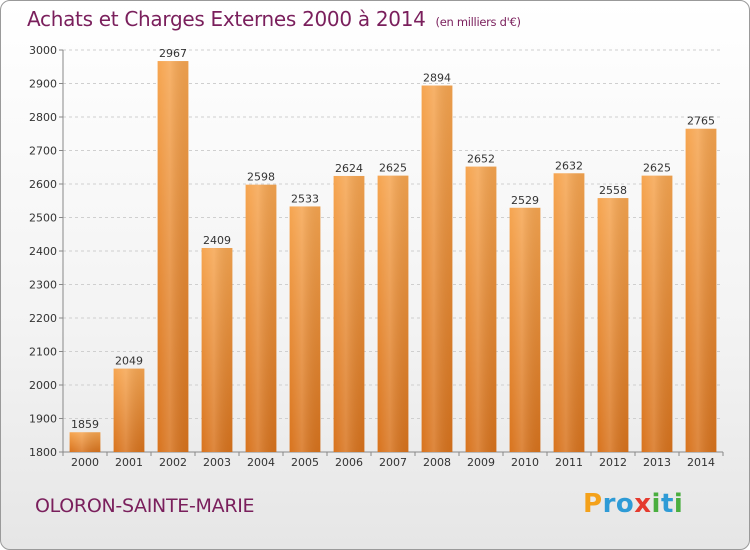 The height and width of the screenshot is (550, 750). I want to click on x-tick-label-2011: 2011, so click(569, 462).